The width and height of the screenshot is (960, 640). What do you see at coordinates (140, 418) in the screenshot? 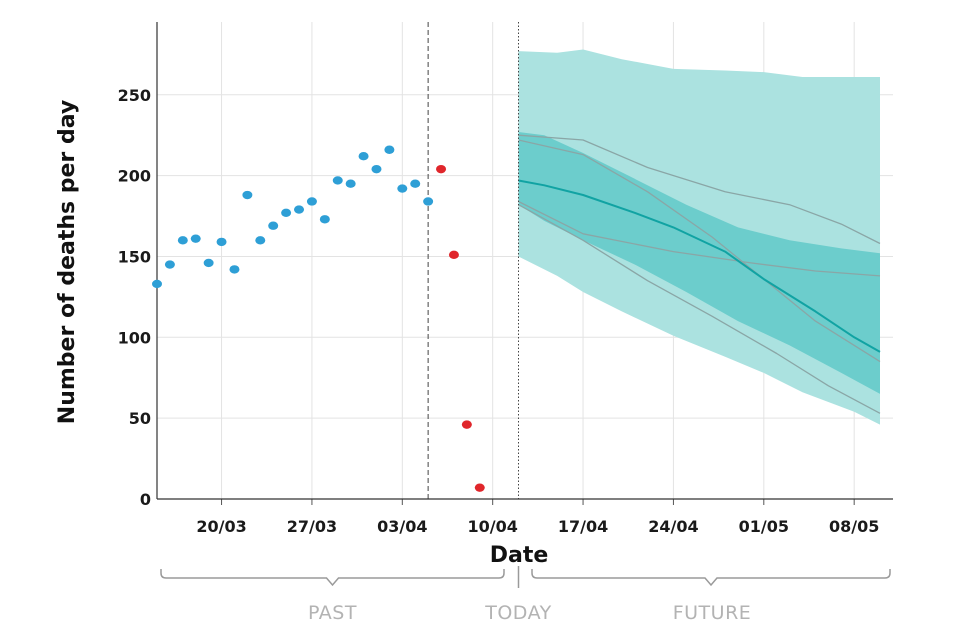
I see `y-tick-label: 50` at bounding box center [140, 418].